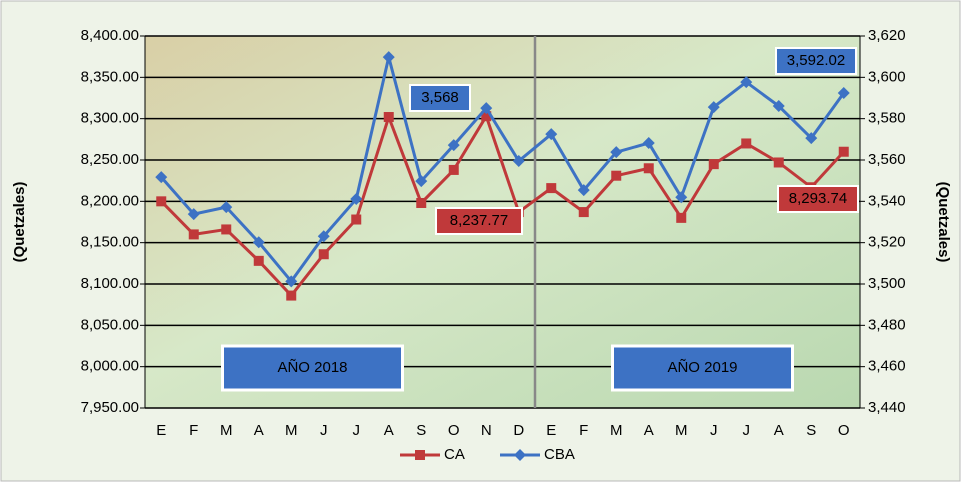 The image size is (961, 487). Describe the element at coordinates (559, 454) in the screenshot. I see `legend-label: CBA` at that location.